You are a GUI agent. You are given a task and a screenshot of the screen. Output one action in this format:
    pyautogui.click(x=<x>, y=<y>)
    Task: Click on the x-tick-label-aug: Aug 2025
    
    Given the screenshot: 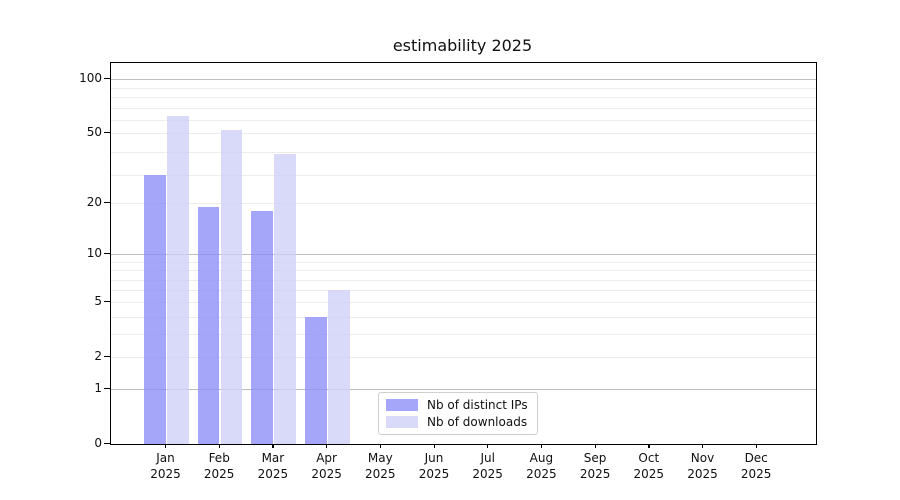 What is the action you would take?
    pyautogui.click(x=541, y=466)
    